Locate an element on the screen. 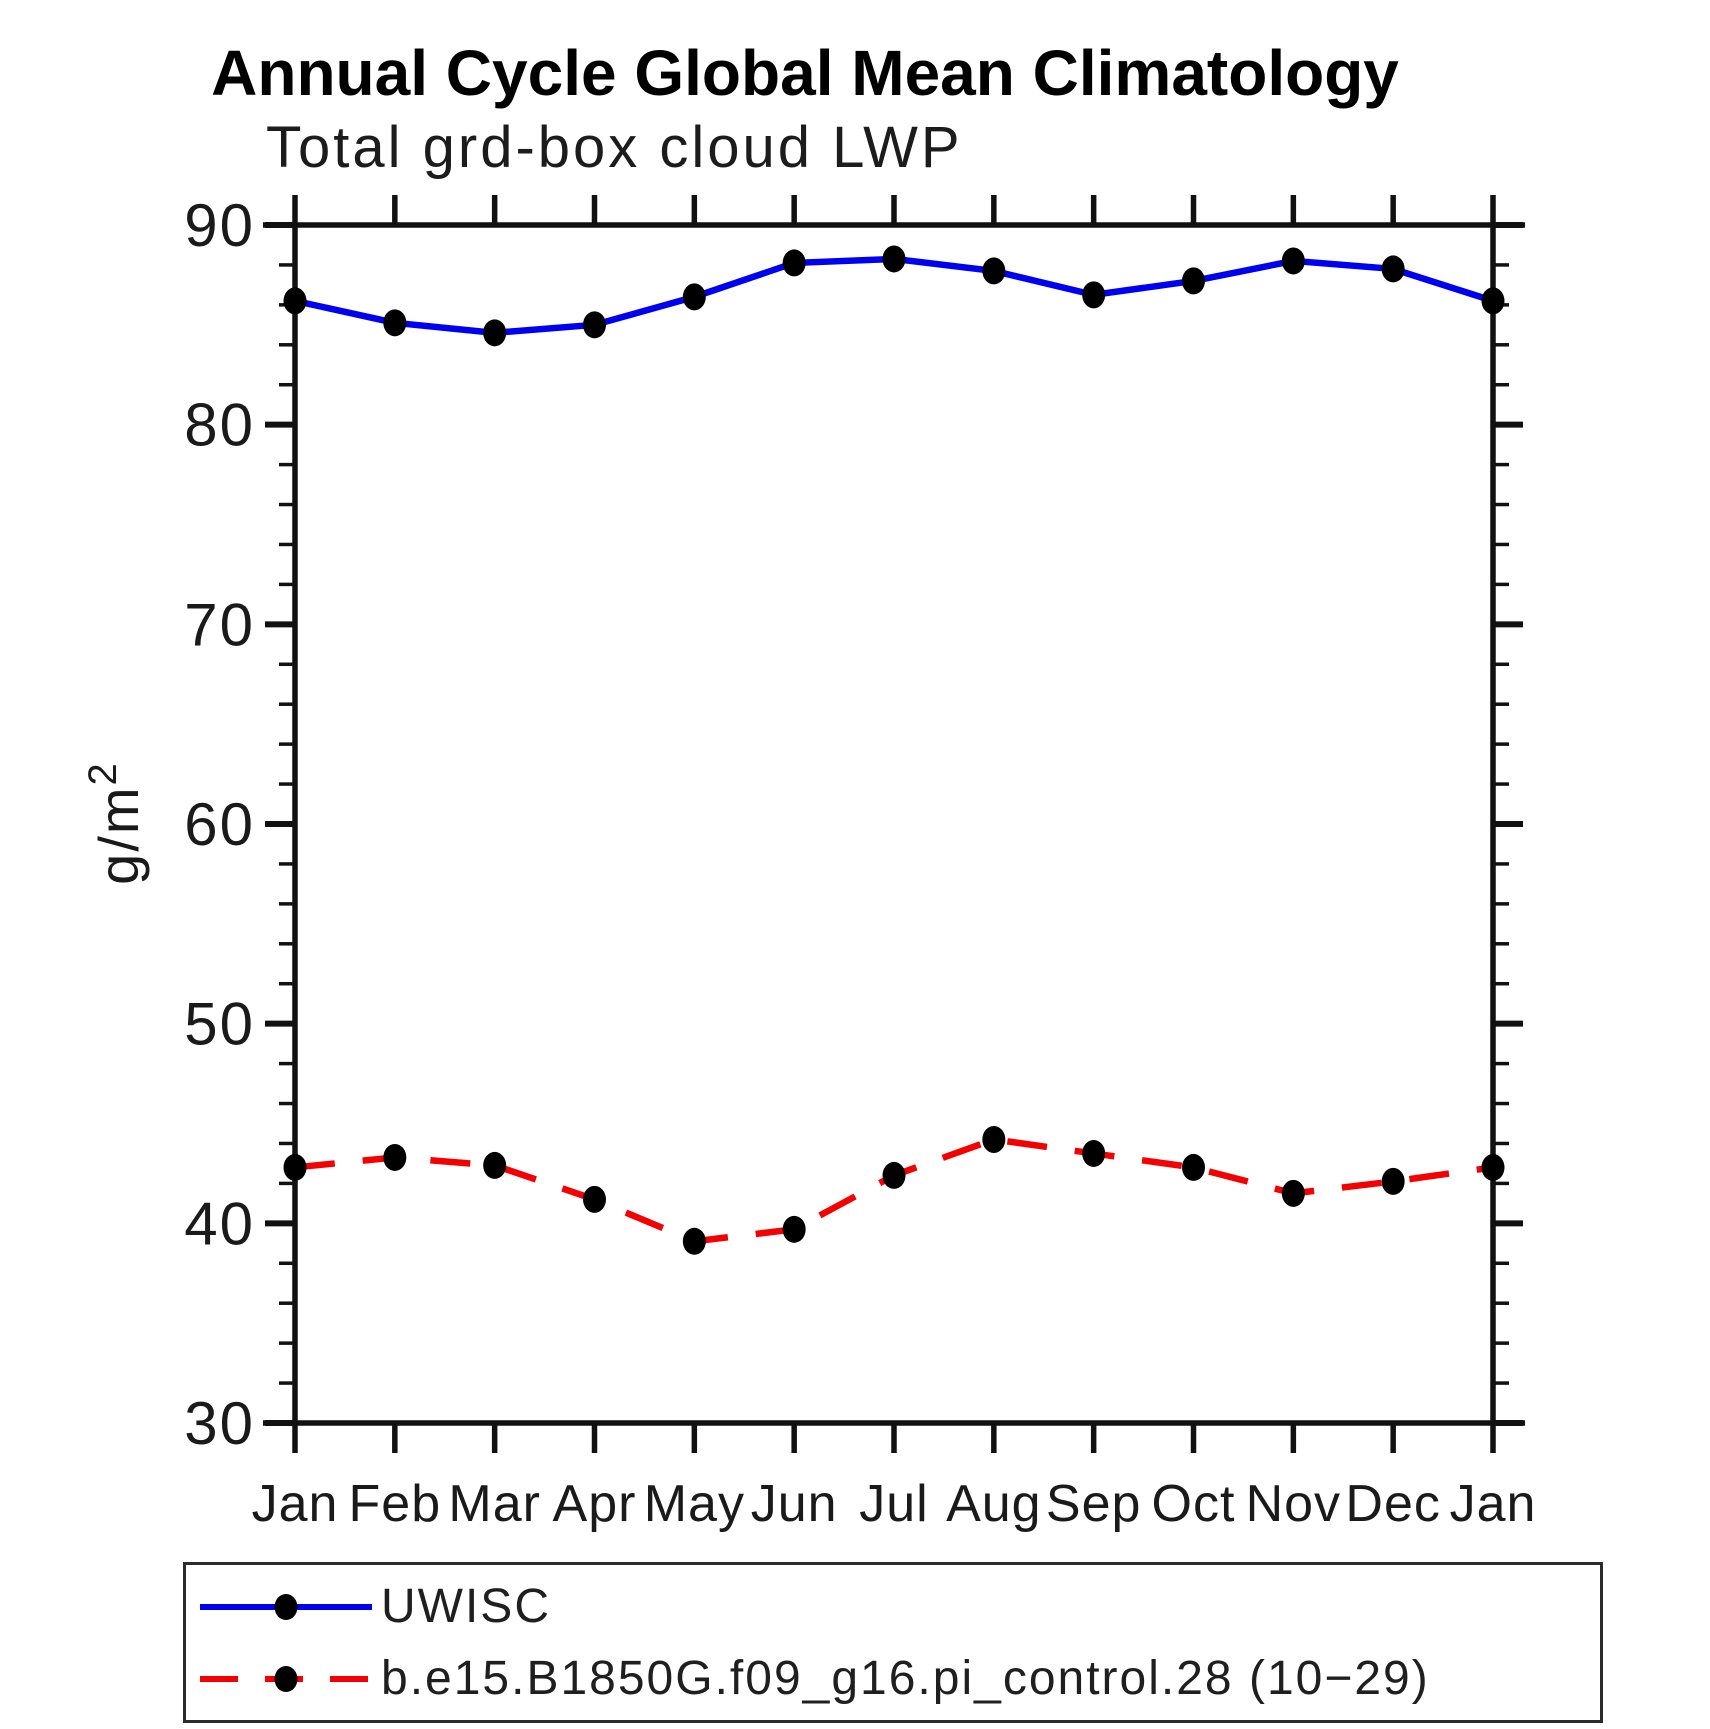 The height and width of the screenshot is (1729, 1710). chart-subtitle: Total grd-box cloud LWP is located at coordinates (614, 147).